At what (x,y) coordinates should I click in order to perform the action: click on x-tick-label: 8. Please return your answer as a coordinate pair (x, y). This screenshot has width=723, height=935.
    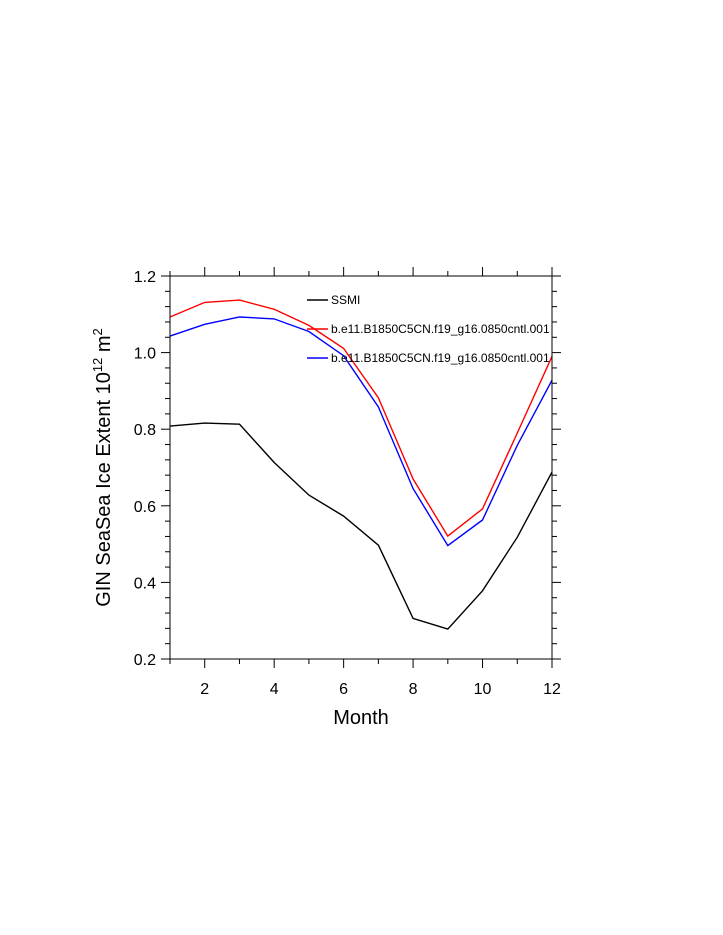
    Looking at the image, I should click on (413, 689).